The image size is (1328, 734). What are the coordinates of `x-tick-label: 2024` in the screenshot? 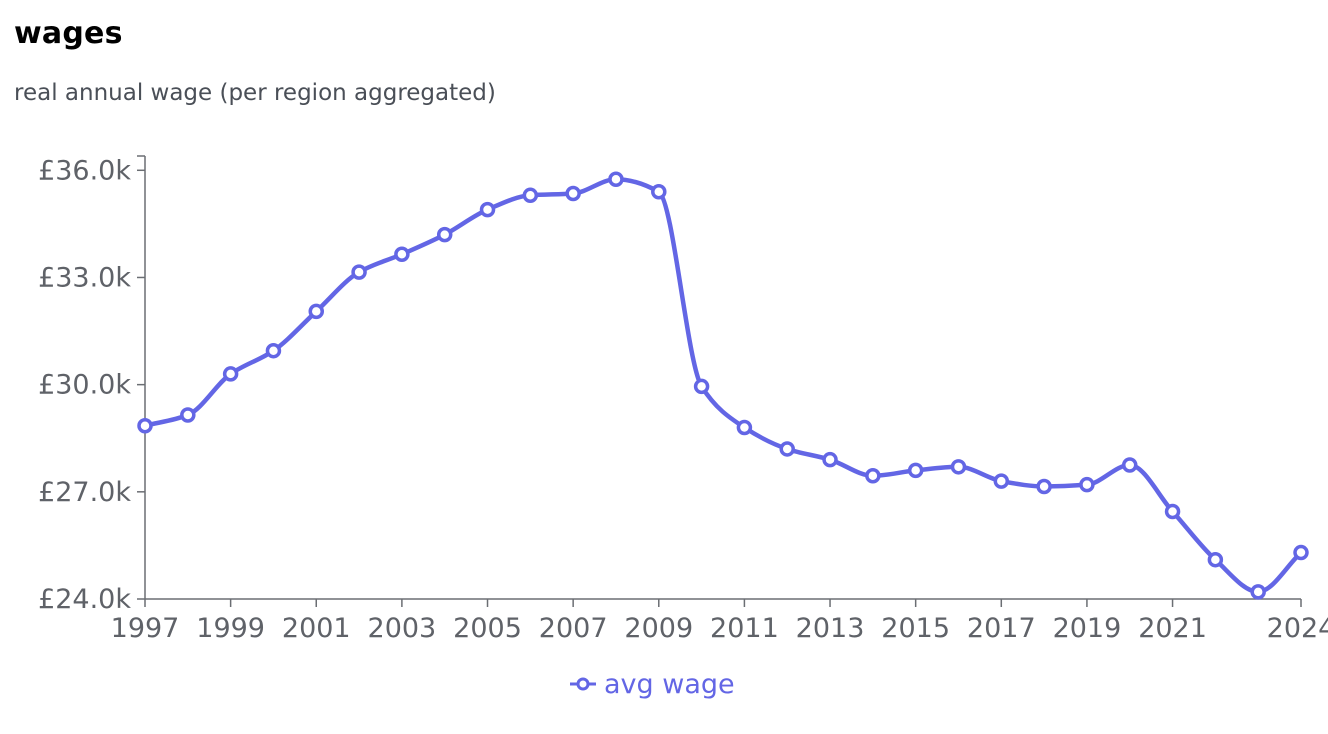 It's located at (1297, 628).